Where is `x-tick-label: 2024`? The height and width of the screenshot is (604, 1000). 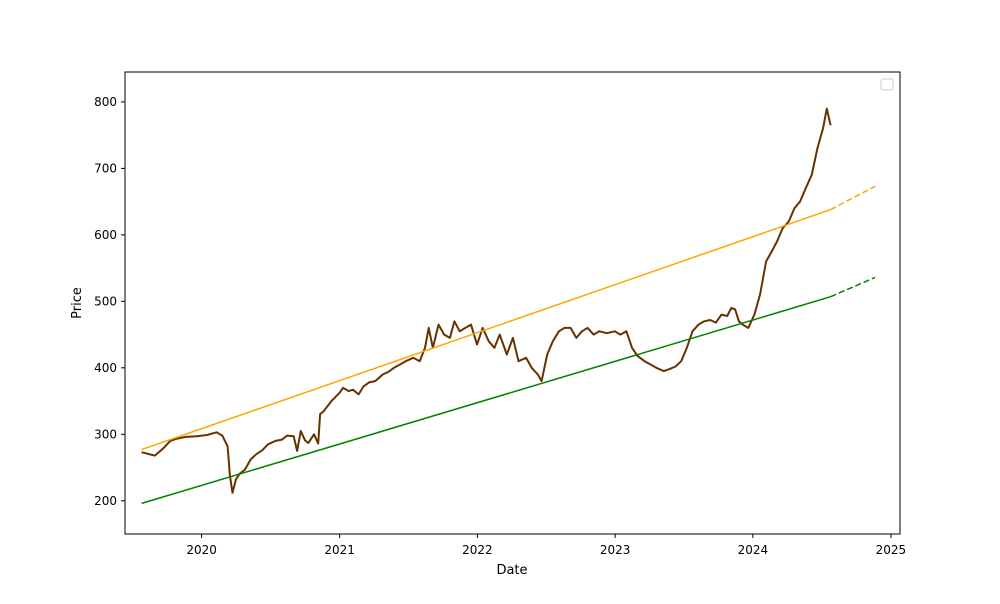
x-tick-label: 2024 is located at coordinates (753, 550).